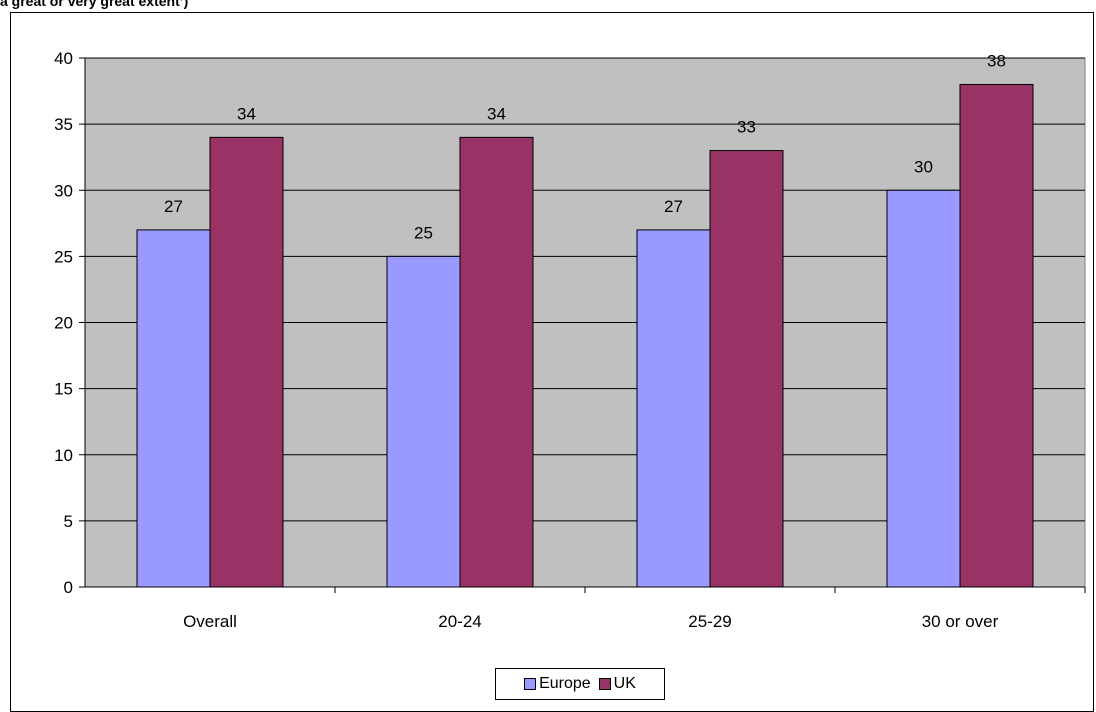  I want to click on x-category-label: 20-24, so click(459, 621).